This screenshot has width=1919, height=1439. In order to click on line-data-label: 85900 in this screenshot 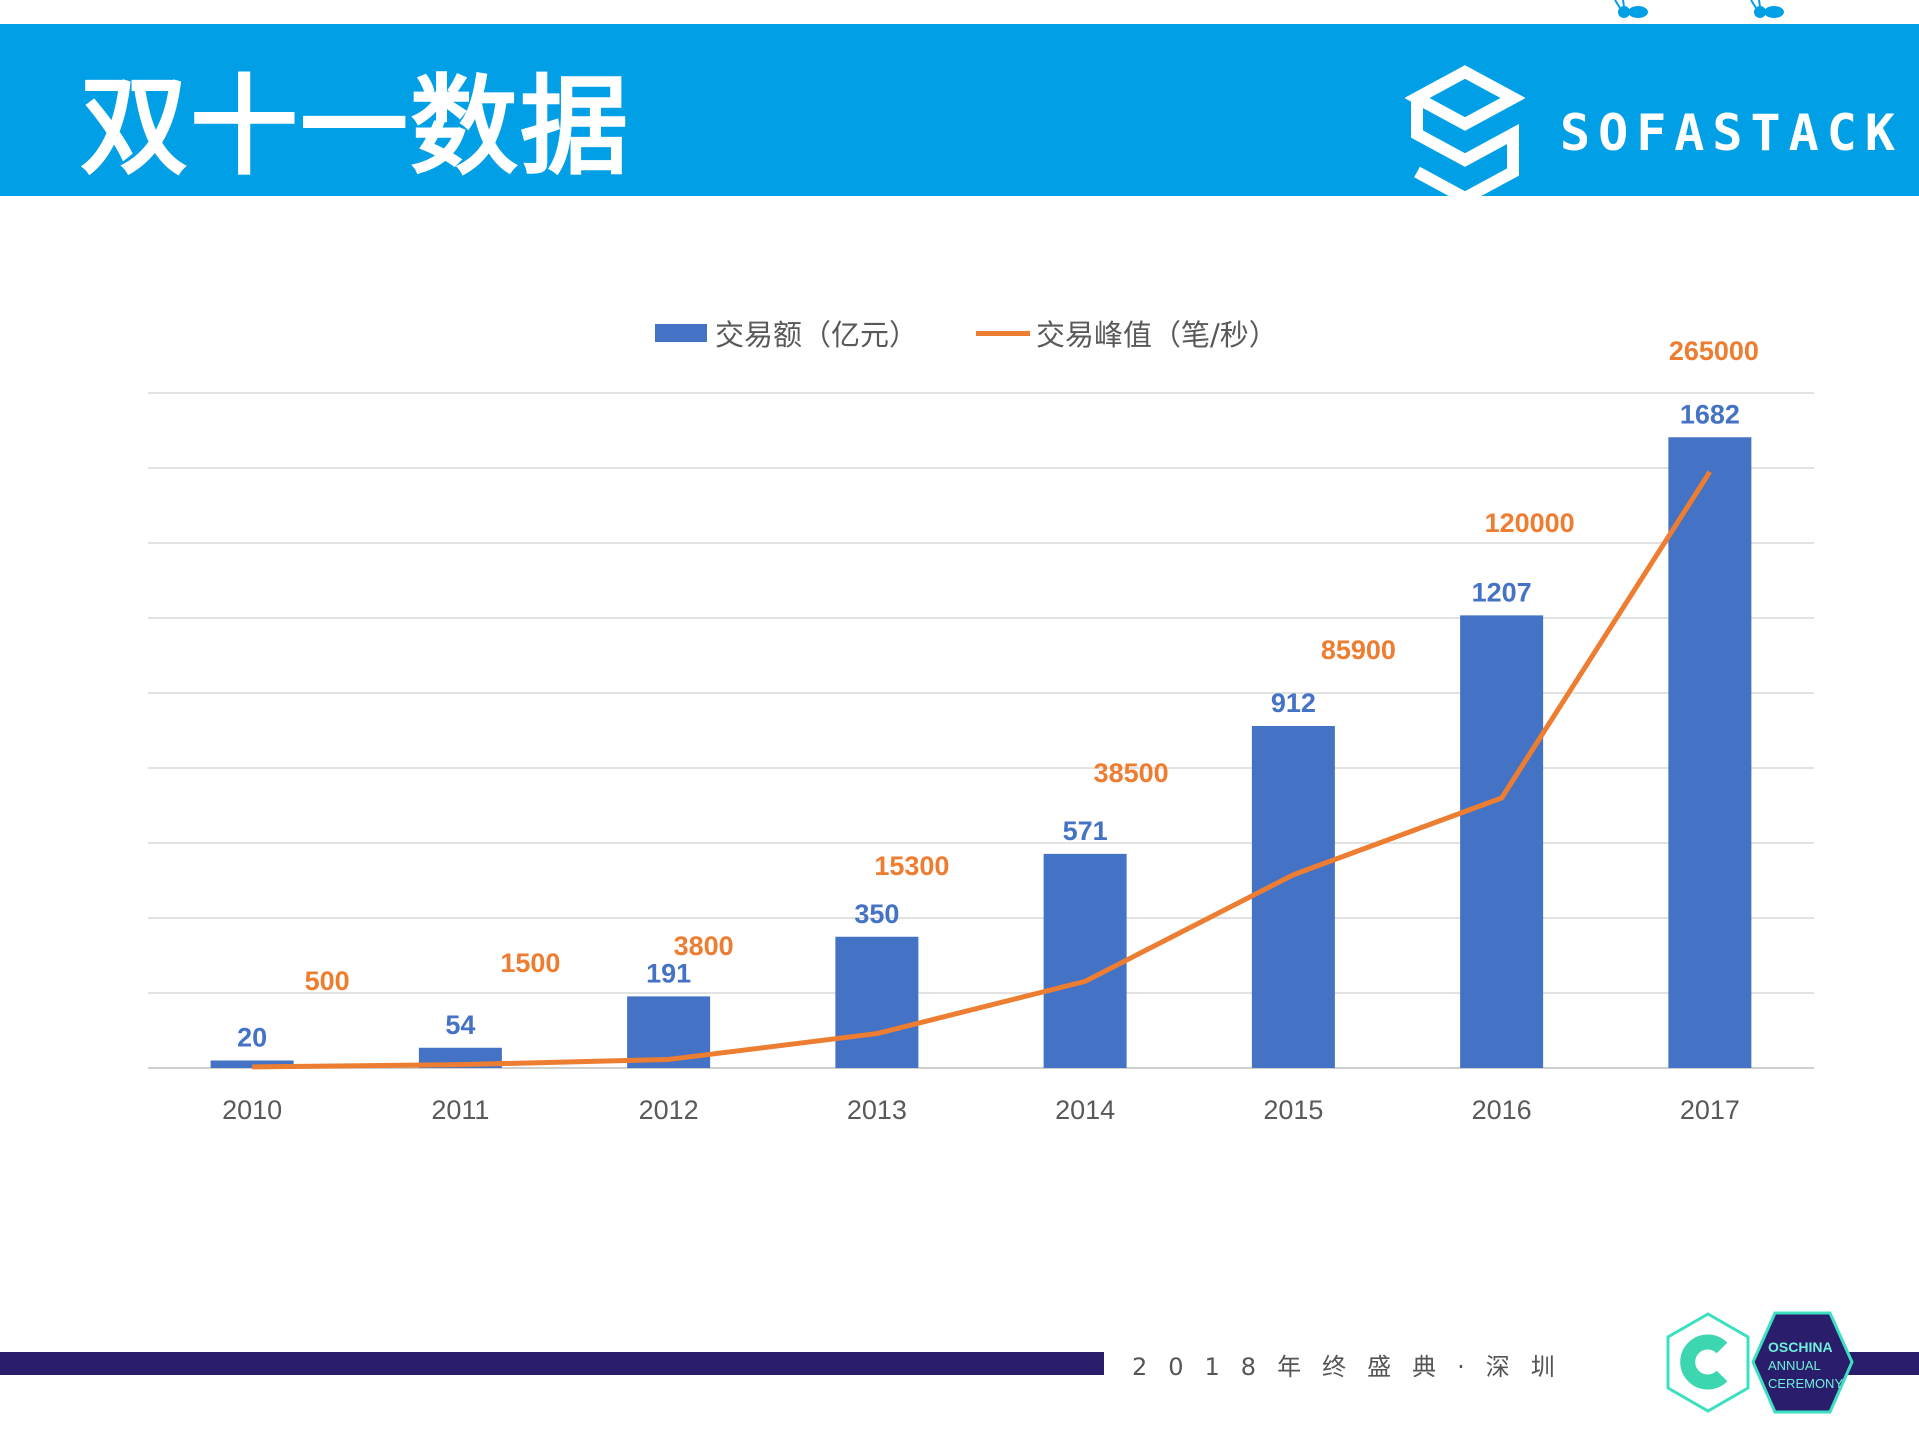, I will do `click(1358, 650)`.